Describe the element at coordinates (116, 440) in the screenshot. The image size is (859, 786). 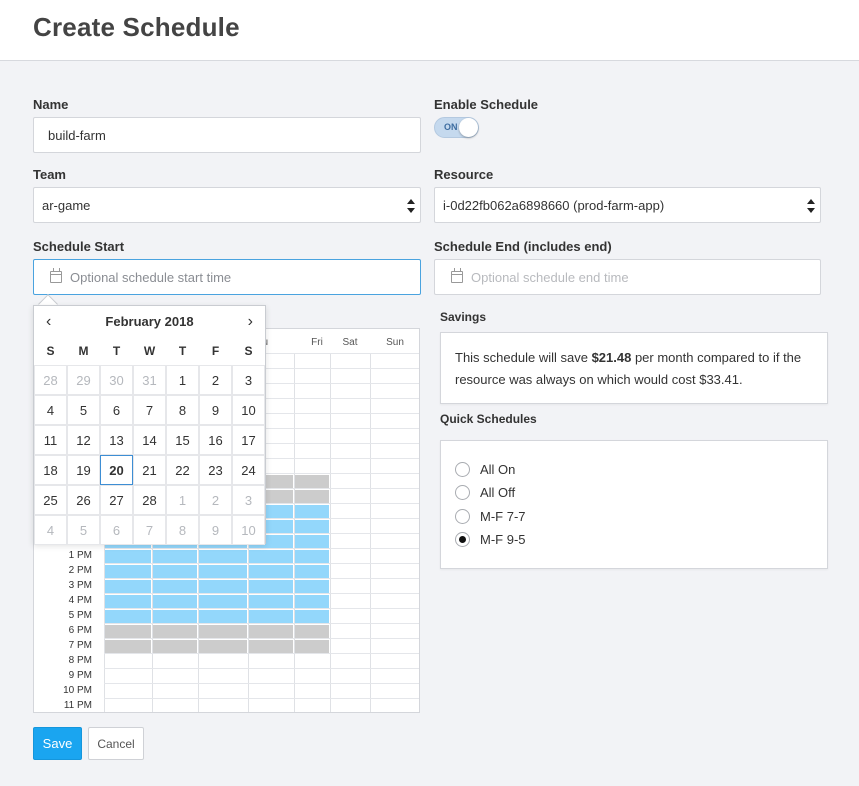
I see `calendar-day: 13` at that location.